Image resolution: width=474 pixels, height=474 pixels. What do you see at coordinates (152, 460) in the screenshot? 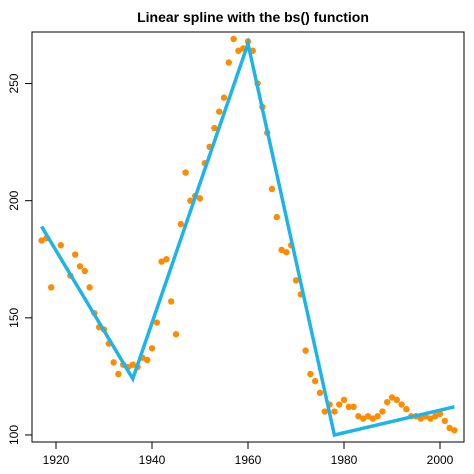
I see `x-tick-label: 1940` at bounding box center [152, 460].